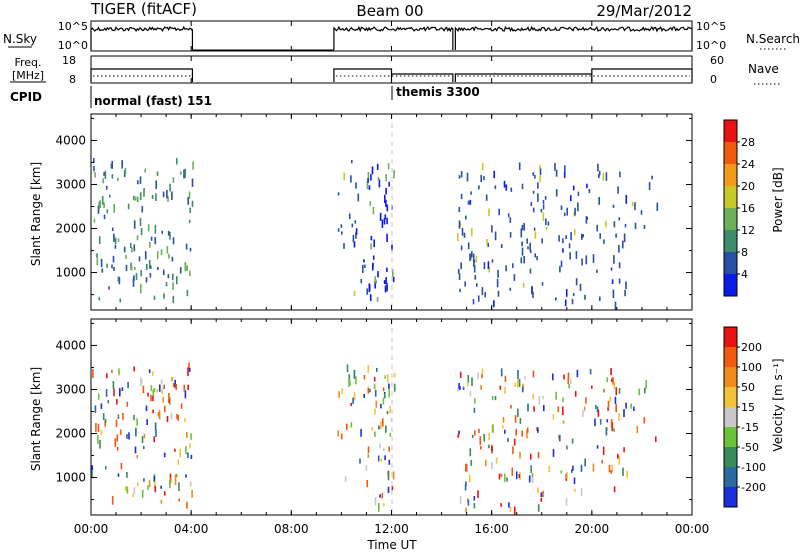 The width and height of the screenshot is (800, 554). What do you see at coordinates (70, 140) in the screenshot?
I see `y-tick-label: 4000` at bounding box center [70, 140].